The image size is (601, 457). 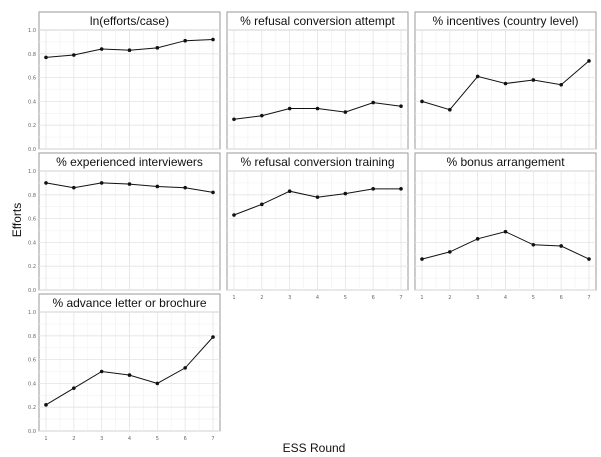 I want to click on facet-panel: ln(efforts/case) 0.0 0.2 0.4 0.6 0.8 1.0, so click(x=124, y=82).